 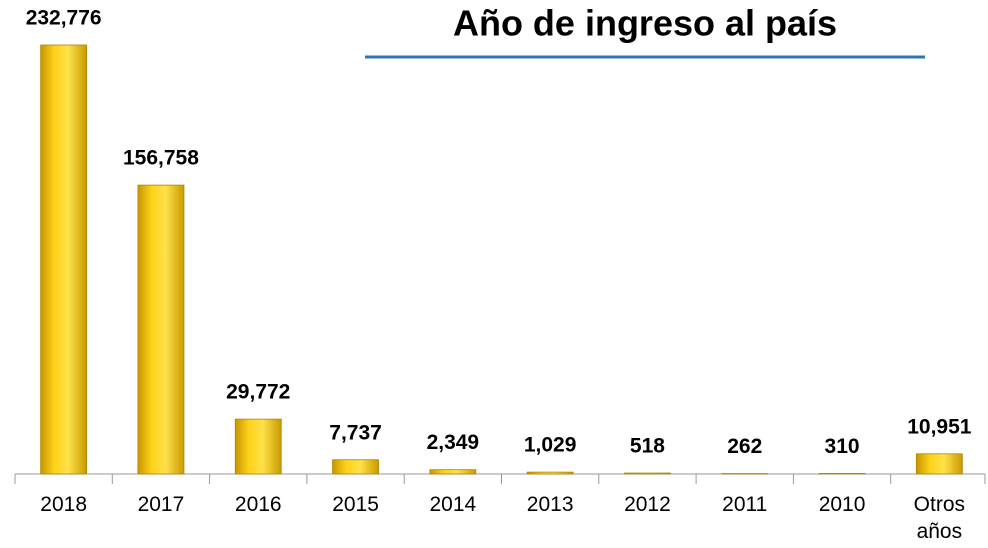 I want to click on data-label: 29,772, so click(x=258, y=392).